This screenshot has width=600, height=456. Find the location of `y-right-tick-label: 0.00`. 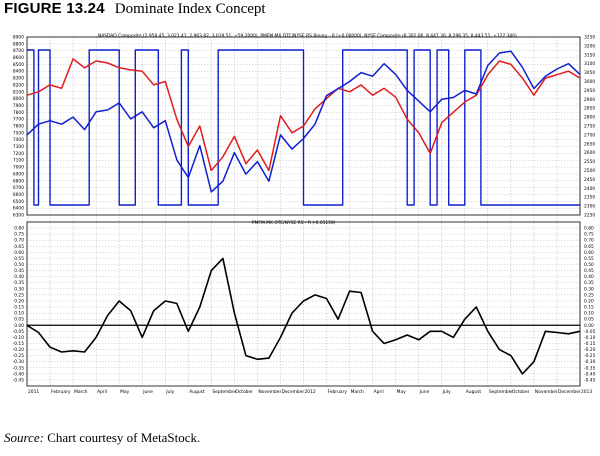

y-right-tick-label: 0.00 is located at coordinates (589, 326).